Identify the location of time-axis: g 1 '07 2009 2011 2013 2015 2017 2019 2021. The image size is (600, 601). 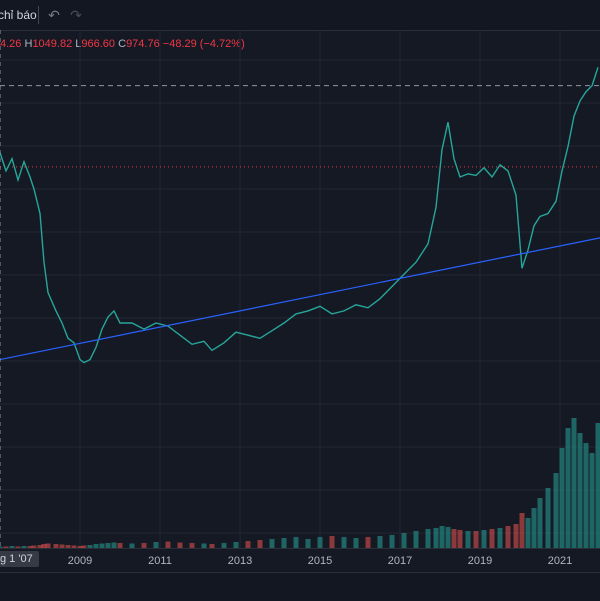
(300, 560).